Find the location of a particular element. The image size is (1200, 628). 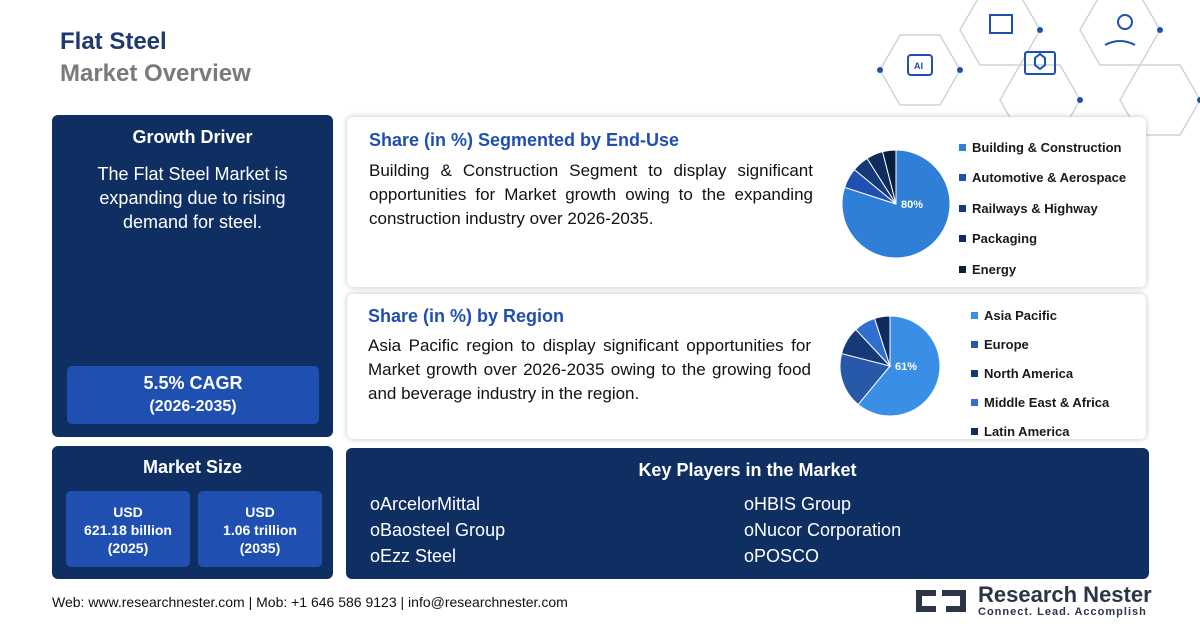

region-pie-chart: 61% is located at coordinates (890, 366).